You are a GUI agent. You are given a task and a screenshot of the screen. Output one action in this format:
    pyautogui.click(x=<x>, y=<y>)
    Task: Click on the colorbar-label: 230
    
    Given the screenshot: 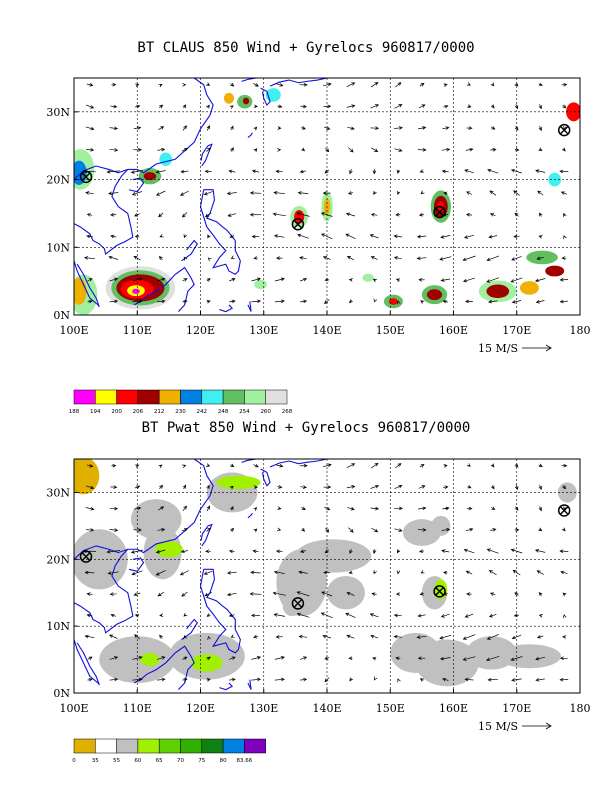 What is the action you would take?
    pyautogui.click(x=180, y=412)
    